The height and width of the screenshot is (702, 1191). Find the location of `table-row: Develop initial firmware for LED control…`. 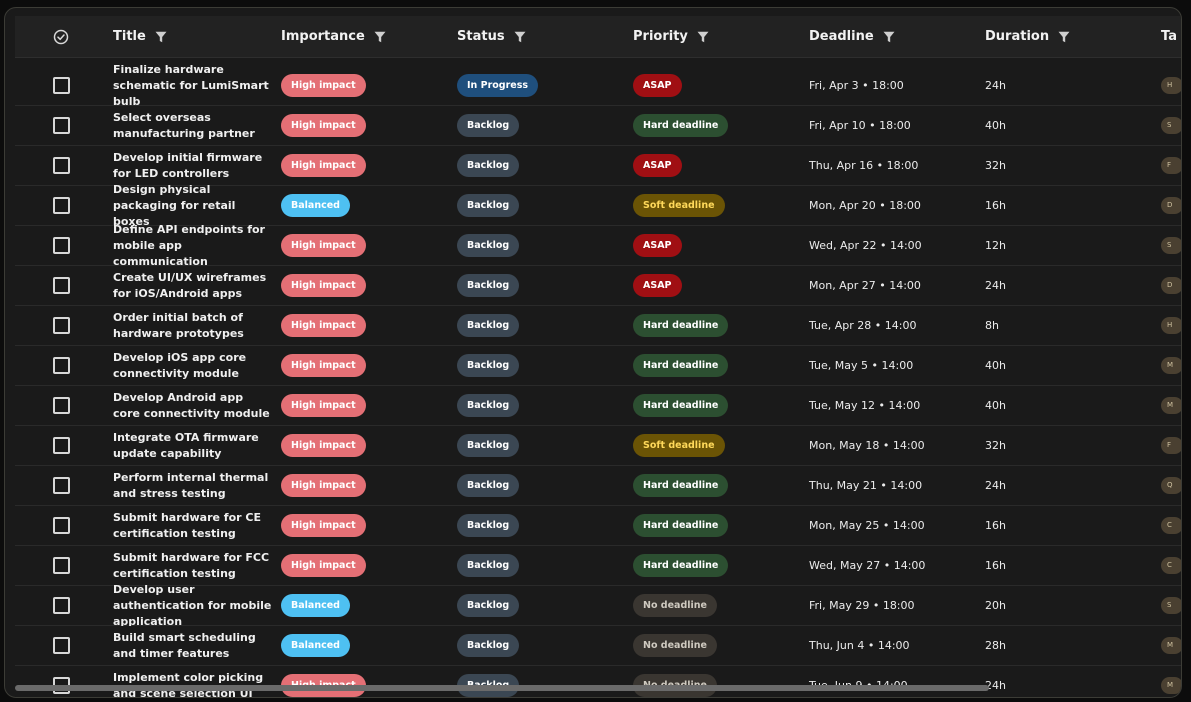

table-row: Develop initial firmware for LED control… is located at coordinates (598, 166).